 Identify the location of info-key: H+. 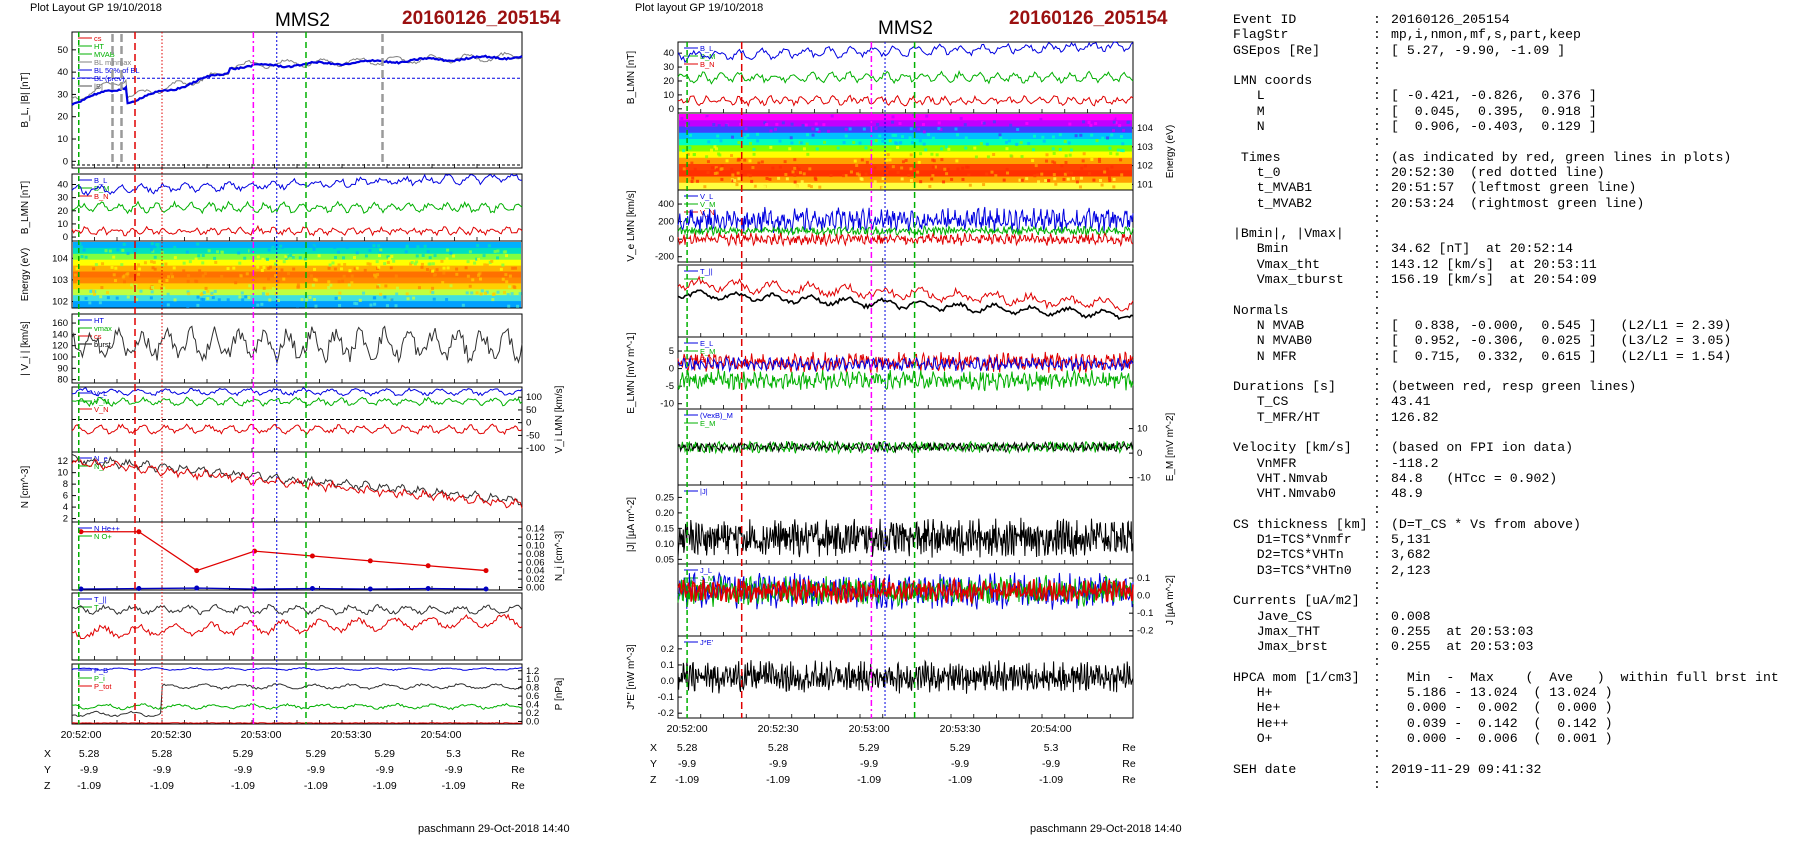
(1253, 693).